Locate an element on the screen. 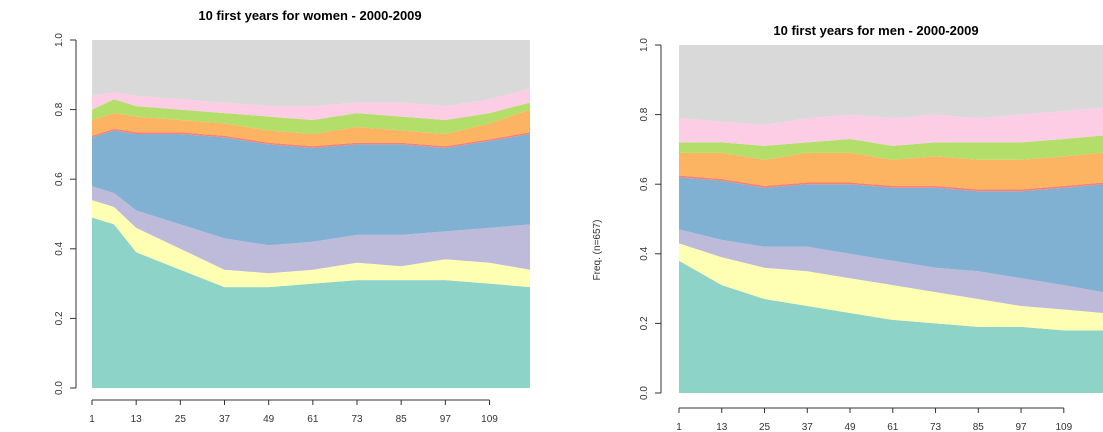 The width and height of the screenshot is (1103, 432). y-axis-label: Freq. (n=657) is located at coordinates (597, 250).